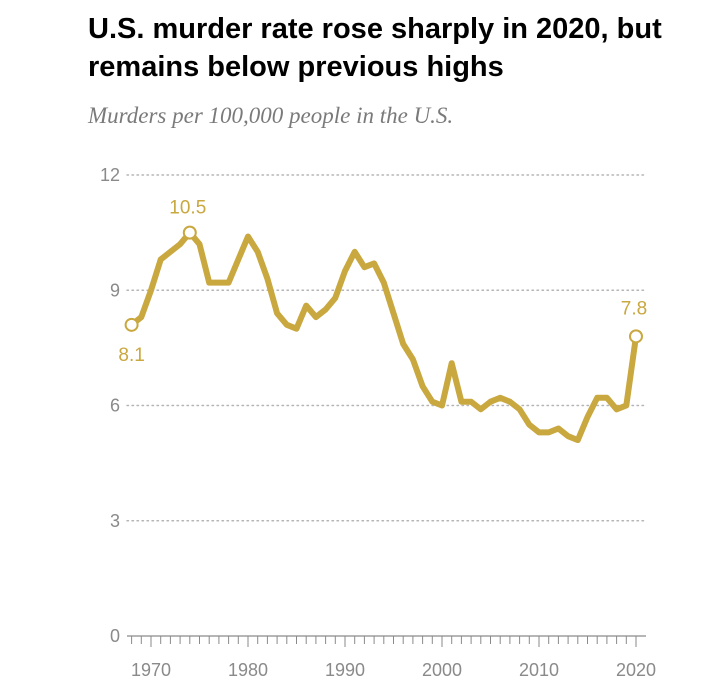 The image size is (720, 700). Describe the element at coordinates (442, 670) in the screenshot. I see `x-tick-label-2000: 2000` at that location.